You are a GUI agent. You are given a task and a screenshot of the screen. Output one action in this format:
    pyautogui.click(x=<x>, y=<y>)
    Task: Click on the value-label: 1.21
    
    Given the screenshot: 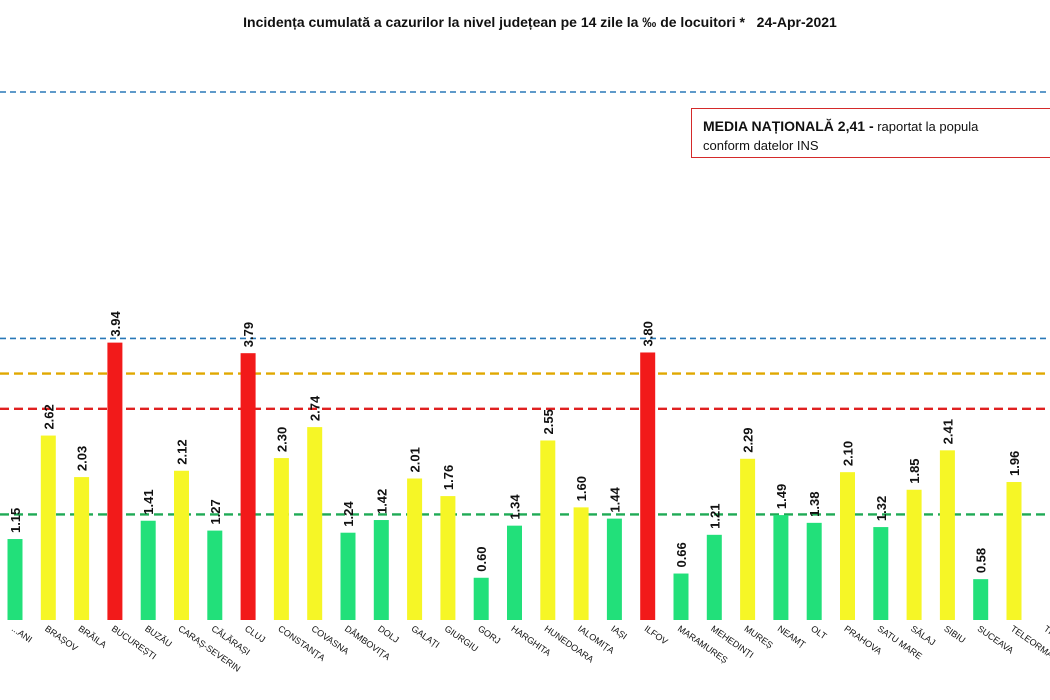 What is the action you would take?
    pyautogui.click(x=714, y=516)
    